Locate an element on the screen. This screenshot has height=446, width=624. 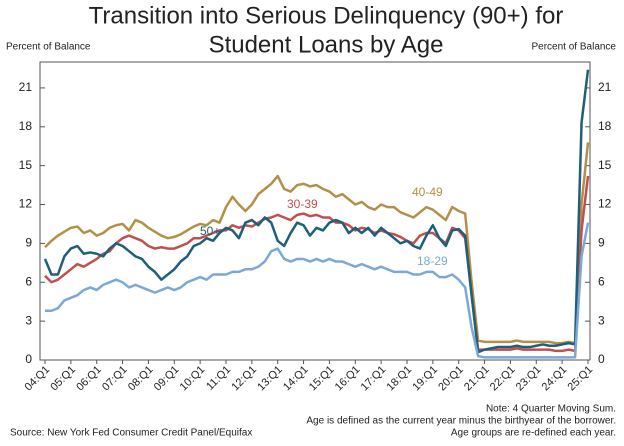
note: Age groups are re-defined each year. is located at coordinates (533, 433).